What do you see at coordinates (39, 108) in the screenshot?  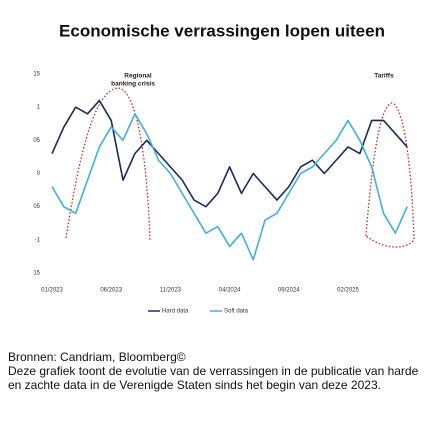 I see `y-tick-label: 1` at bounding box center [39, 108].